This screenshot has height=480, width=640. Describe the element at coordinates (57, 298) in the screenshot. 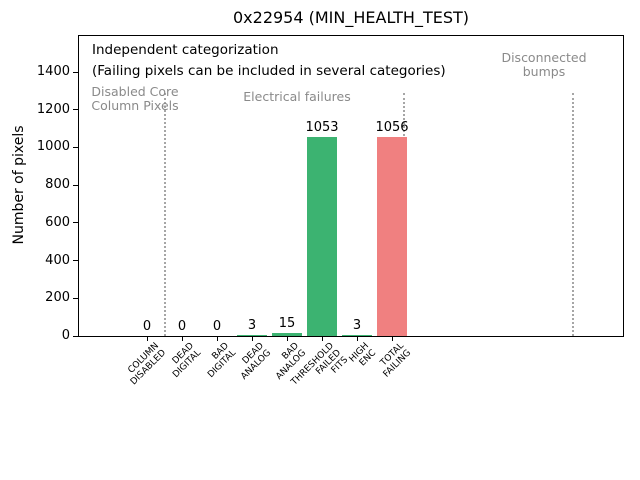

I see `y-tick-label: 200` at that location.